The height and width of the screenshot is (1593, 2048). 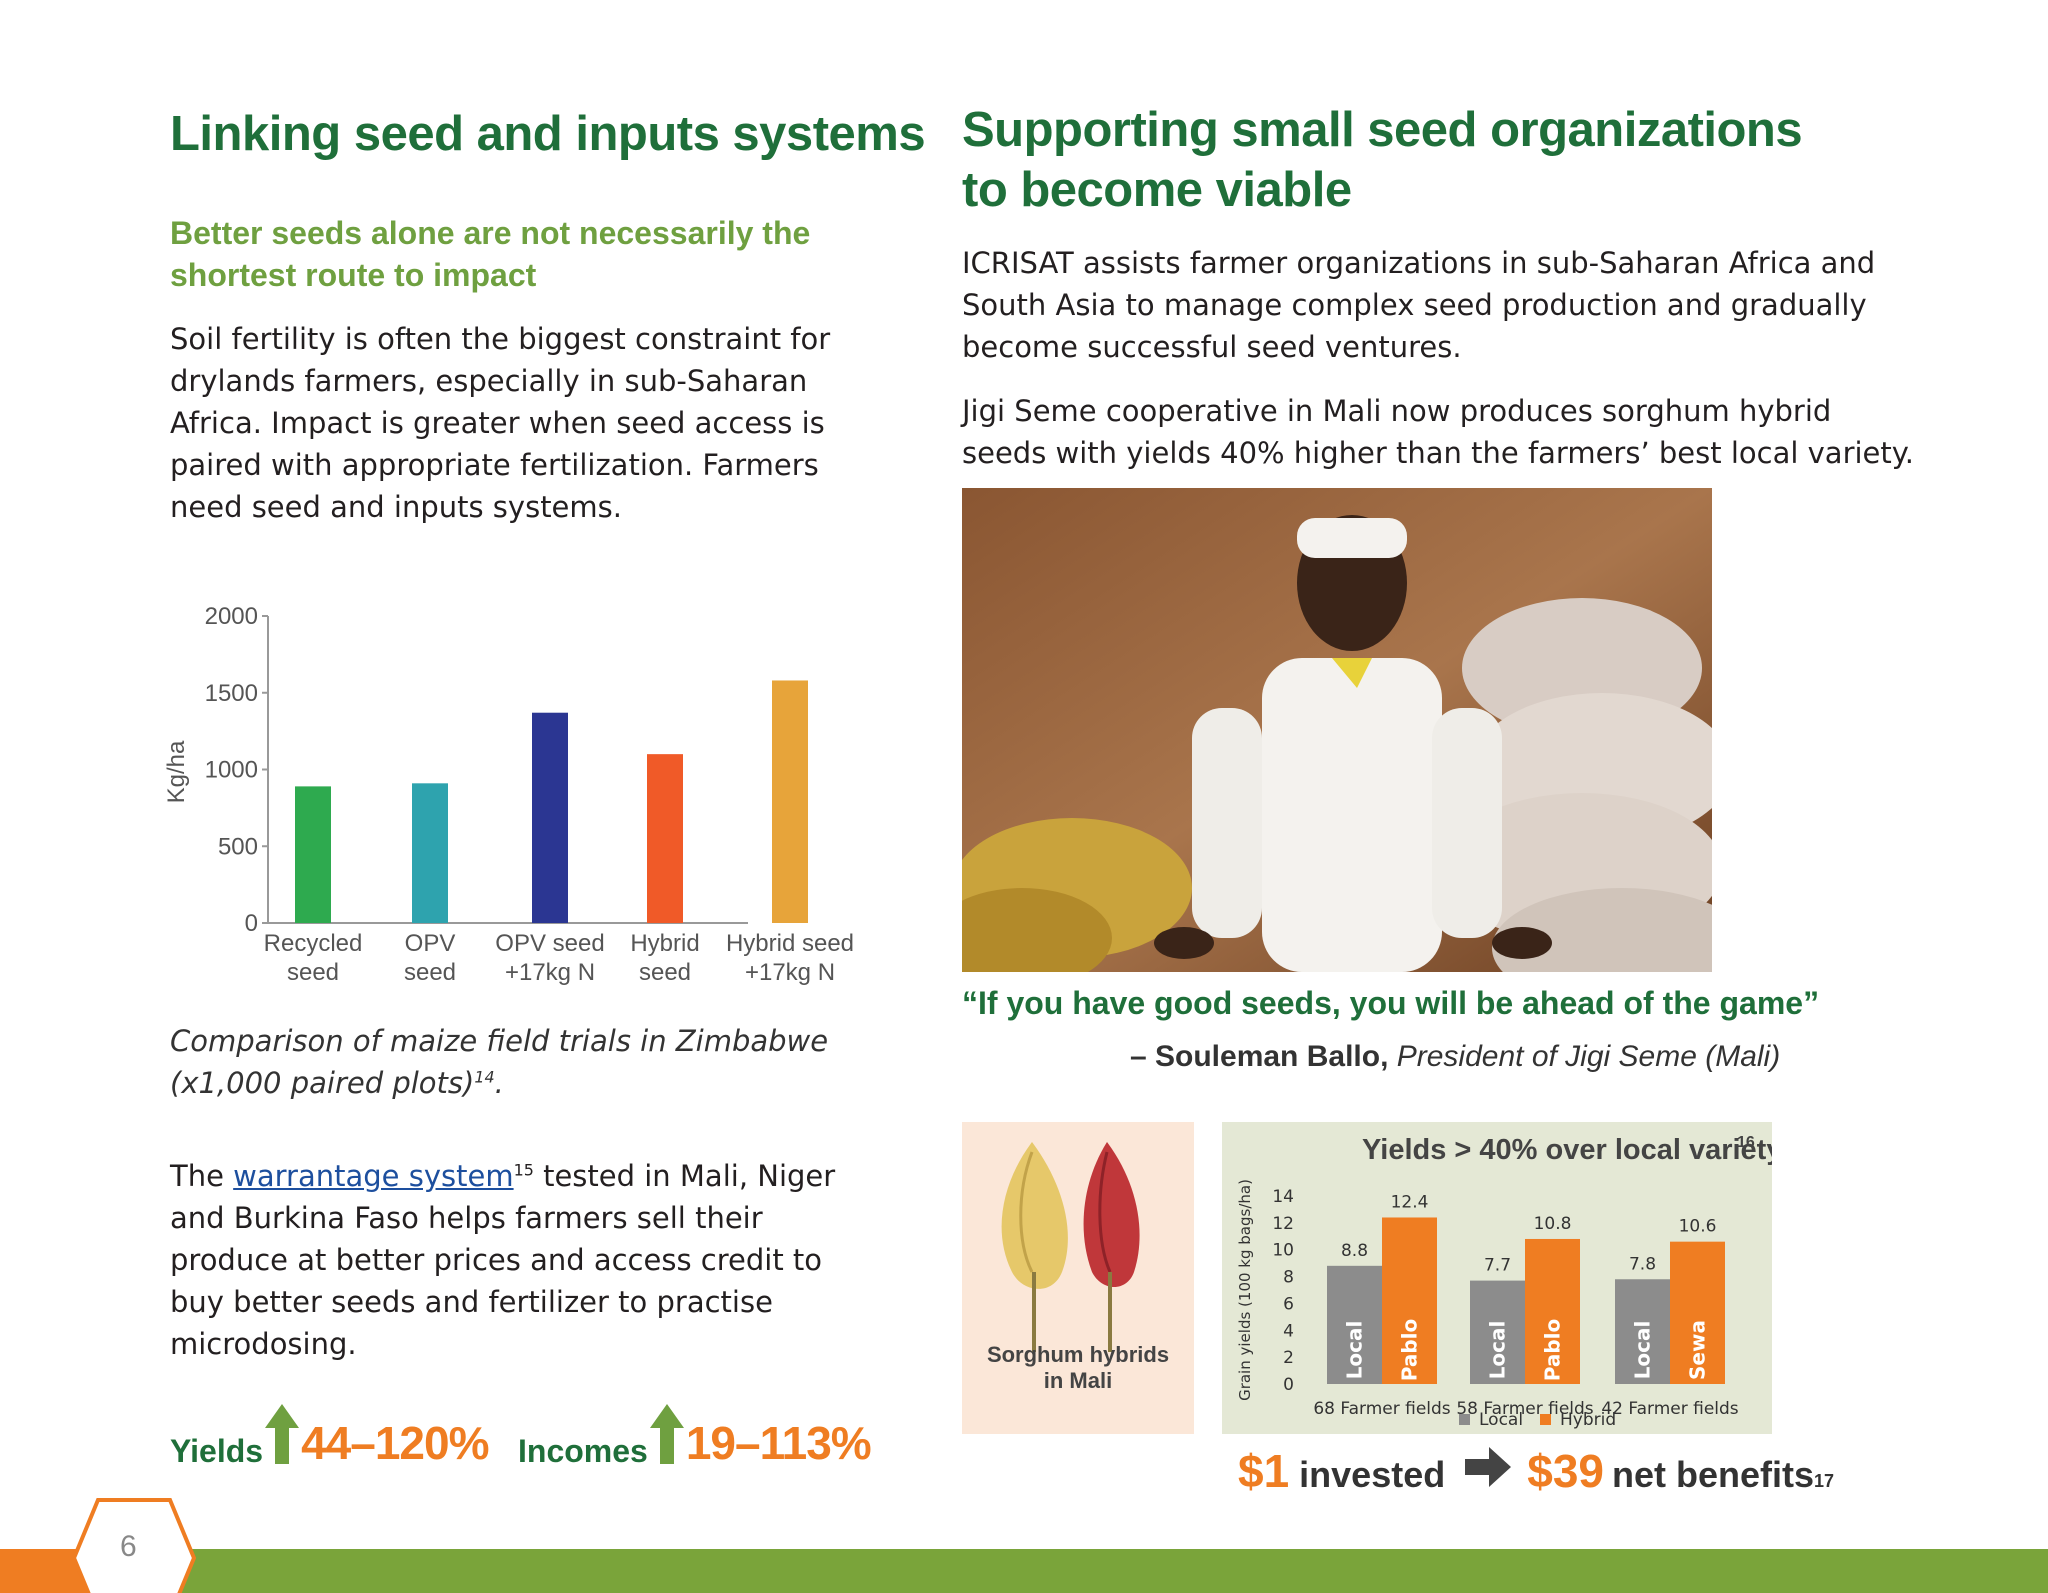 I want to click on benefit-amount: $39, so click(x=1565, y=1471).